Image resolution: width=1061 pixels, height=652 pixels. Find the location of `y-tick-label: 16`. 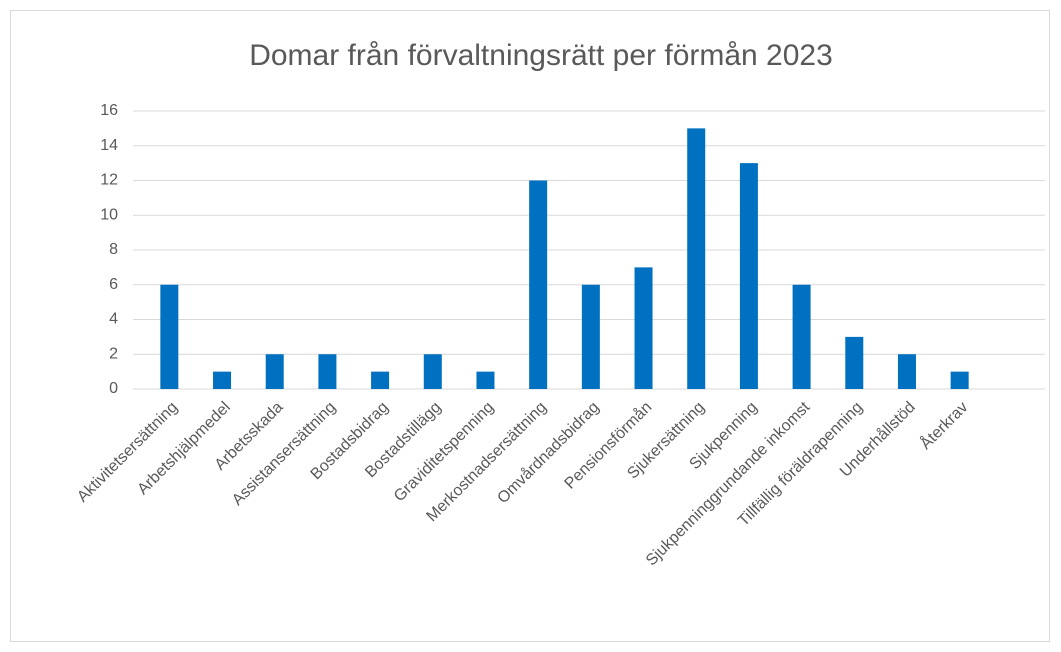

y-tick-label: 16 is located at coordinates (109, 110).